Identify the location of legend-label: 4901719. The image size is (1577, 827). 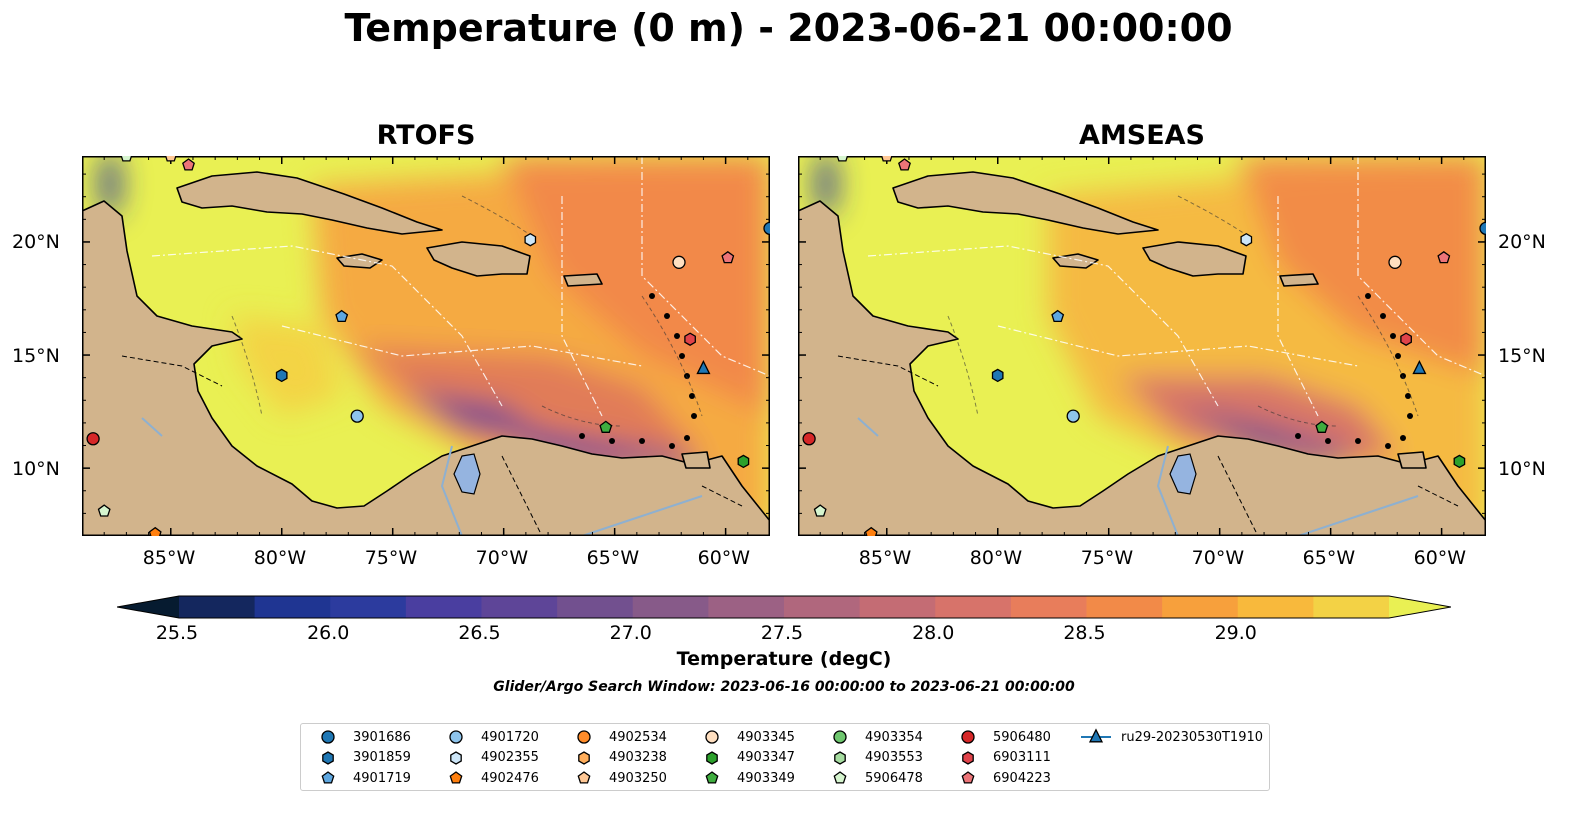
(382, 778).